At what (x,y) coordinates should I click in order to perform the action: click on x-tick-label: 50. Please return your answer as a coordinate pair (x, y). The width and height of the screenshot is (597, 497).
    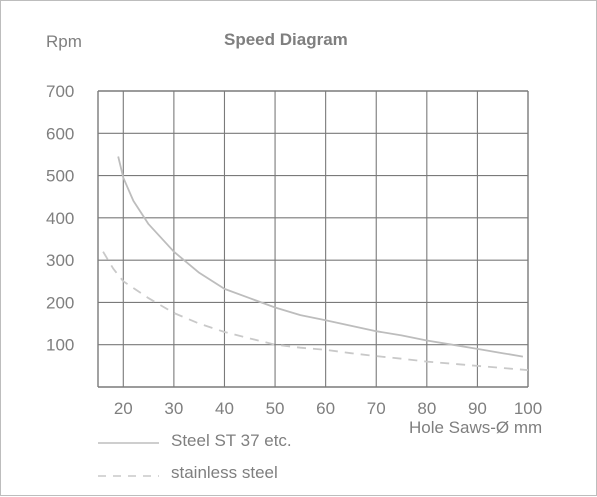
    Looking at the image, I should click on (275, 408).